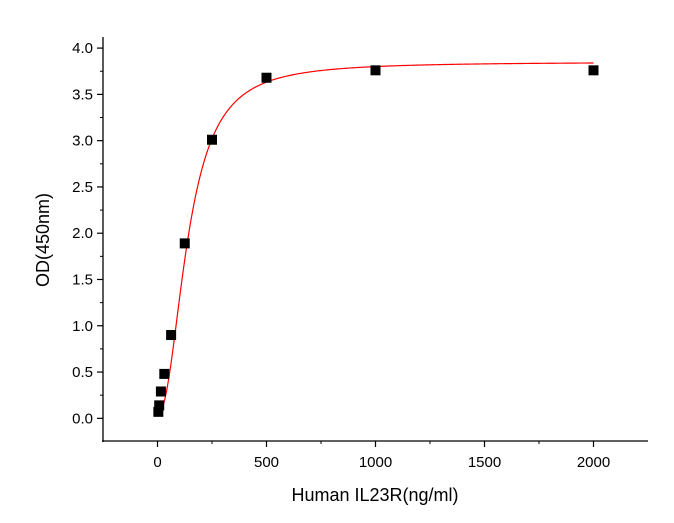 This screenshot has width=674, height=523. What do you see at coordinates (157, 462) in the screenshot?
I see `x-tick-label: 0` at bounding box center [157, 462].